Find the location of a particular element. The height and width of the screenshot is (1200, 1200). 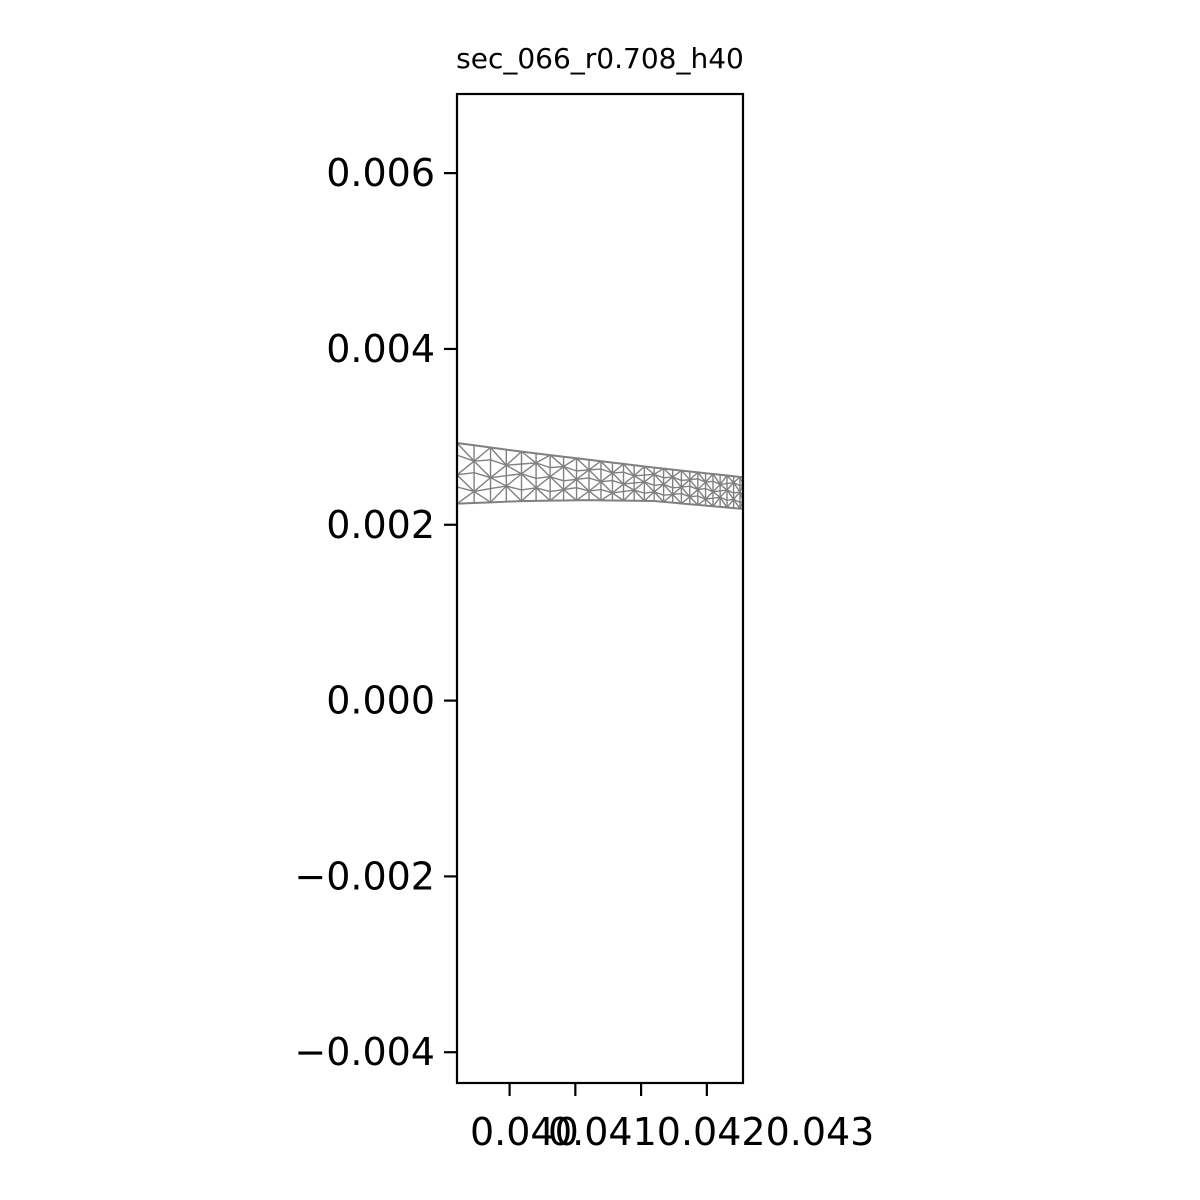

y-tick-label: −0.002 is located at coordinates (364, 876).